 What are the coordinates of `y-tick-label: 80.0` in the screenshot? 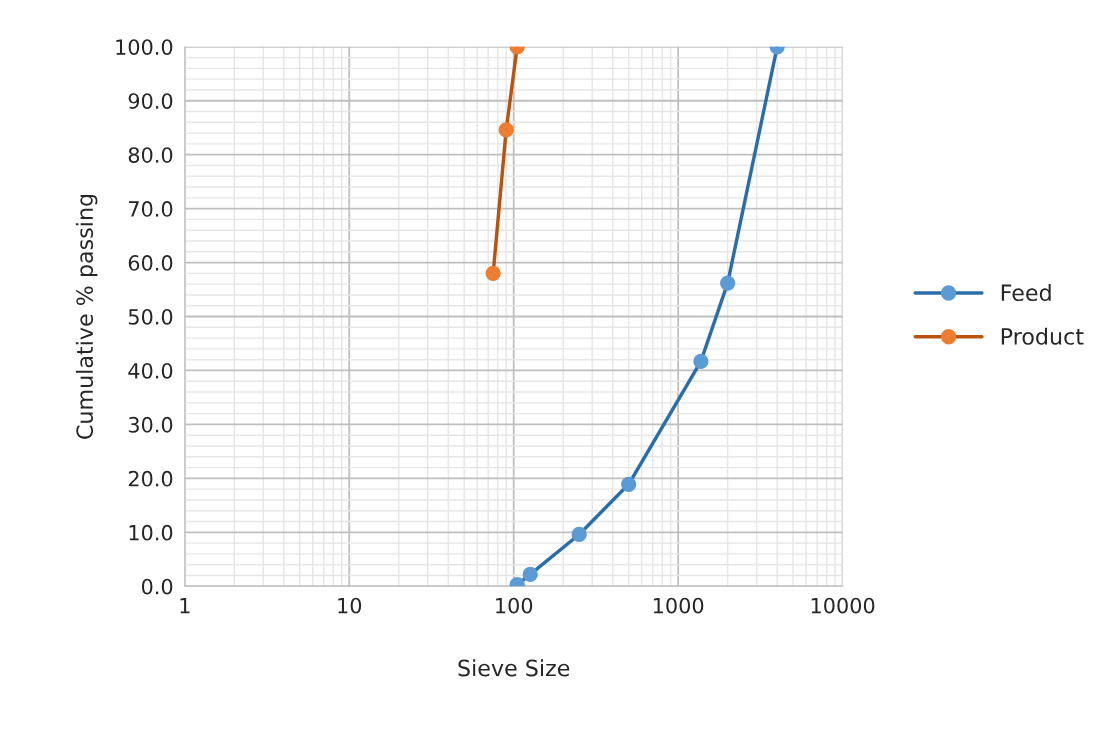 It's located at (150, 155).